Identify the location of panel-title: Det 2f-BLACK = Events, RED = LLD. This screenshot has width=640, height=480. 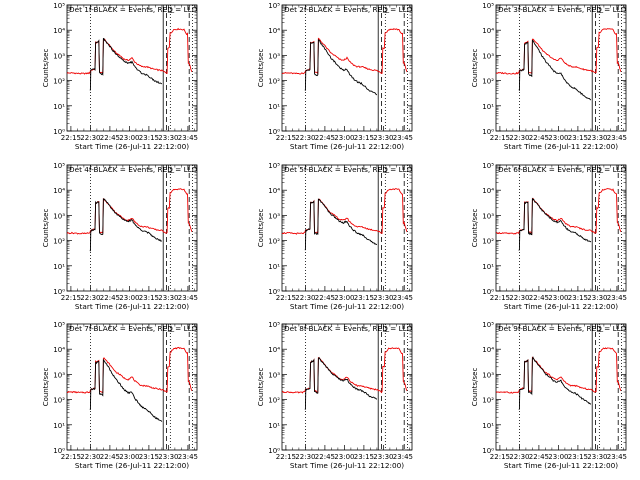
(348, 9).